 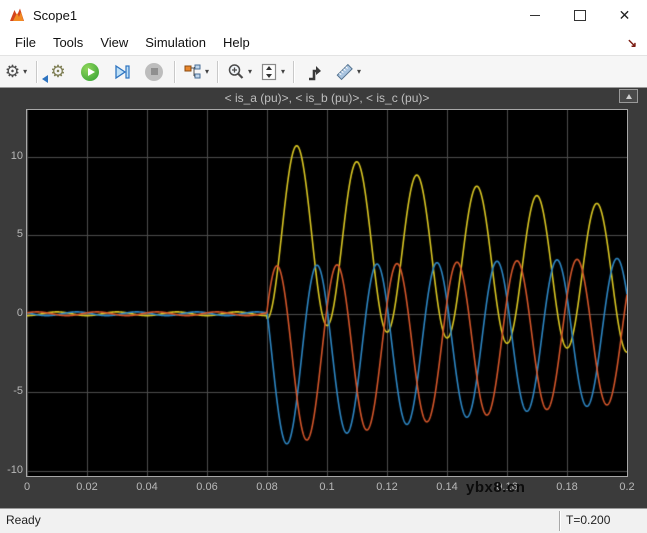 I want to click on menu-file: File, so click(x=25, y=42).